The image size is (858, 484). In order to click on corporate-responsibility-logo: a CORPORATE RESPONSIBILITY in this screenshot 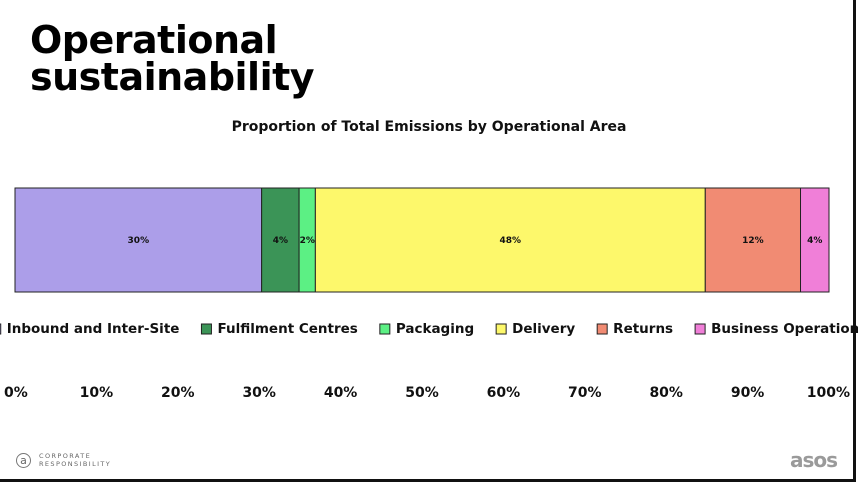, I will do `click(63, 460)`.